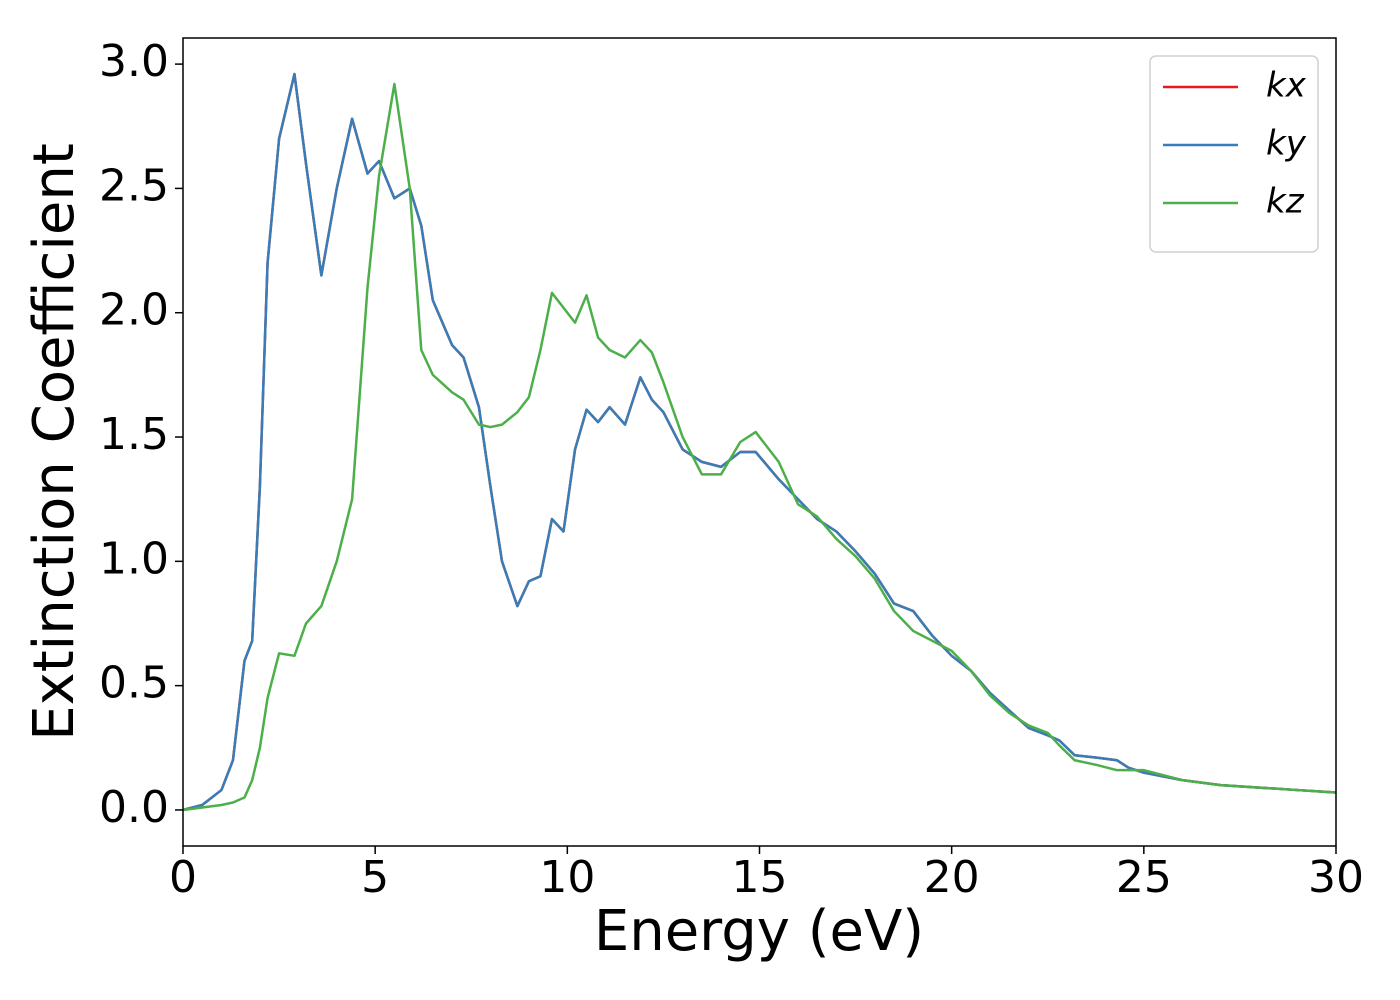 The height and width of the screenshot is (1000, 1400). What do you see at coordinates (134, 558) in the screenshot?
I see `y-tick-label: 1.0` at bounding box center [134, 558].